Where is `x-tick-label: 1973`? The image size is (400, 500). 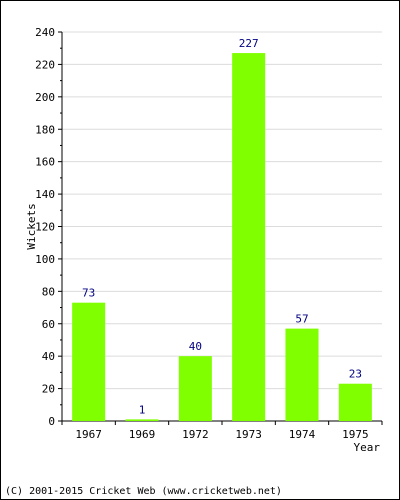 x-tick-label: 1973 is located at coordinates (248, 434).